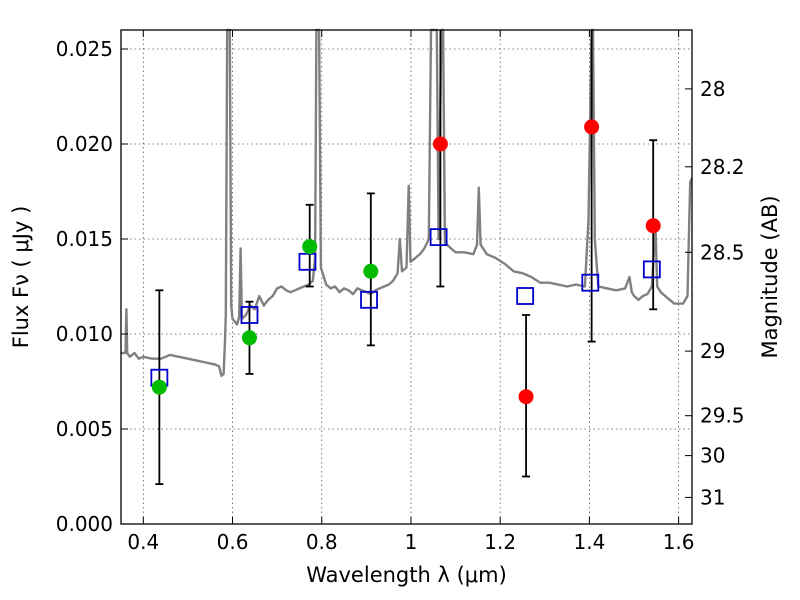 The width and height of the screenshot is (800, 600). Describe the element at coordinates (84, 334) in the screenshot. I see `y-tick-label: 0.010` at that location.